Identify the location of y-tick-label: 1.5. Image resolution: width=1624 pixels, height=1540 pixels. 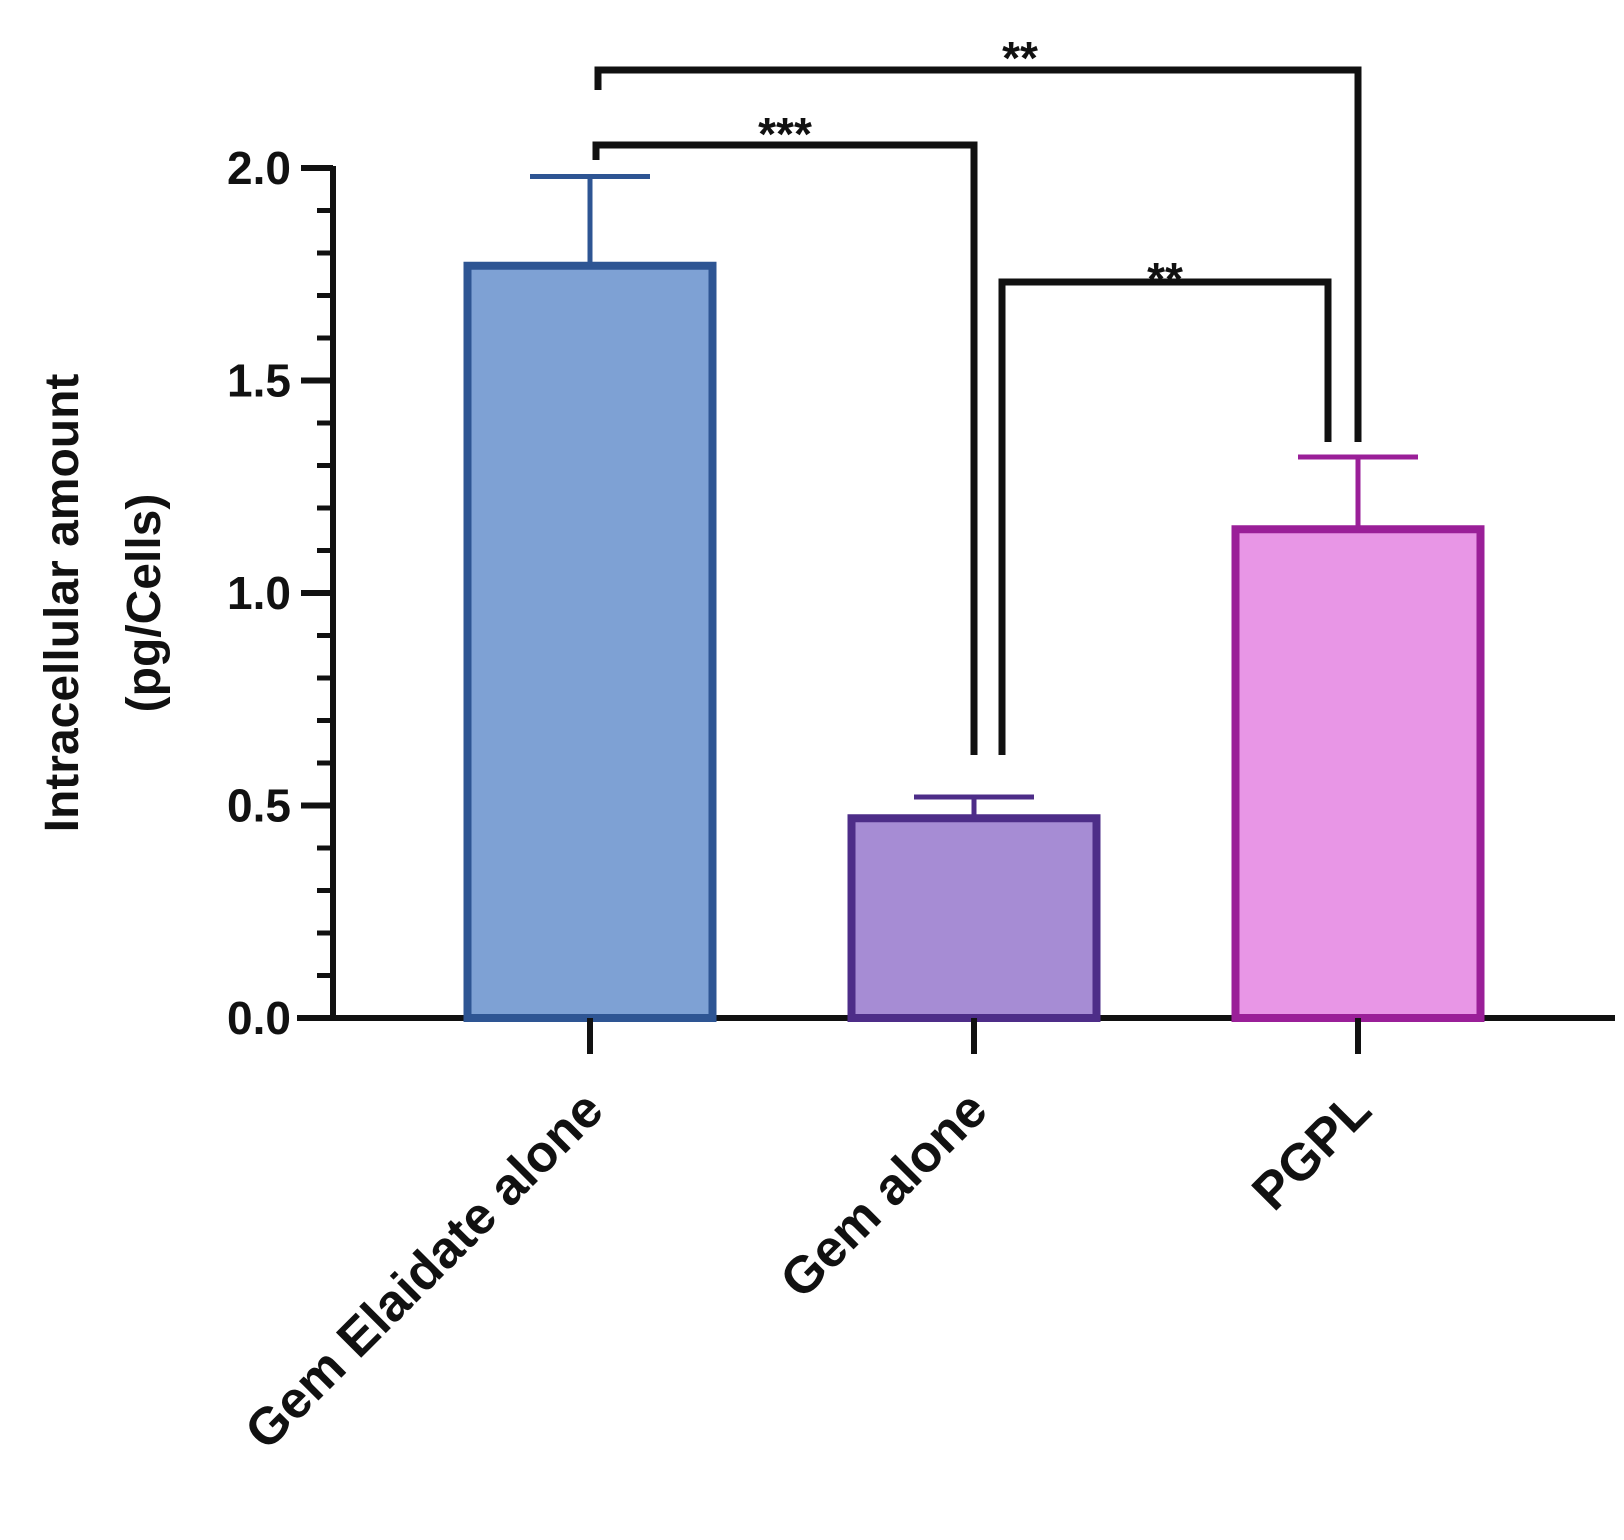
(259, 381).